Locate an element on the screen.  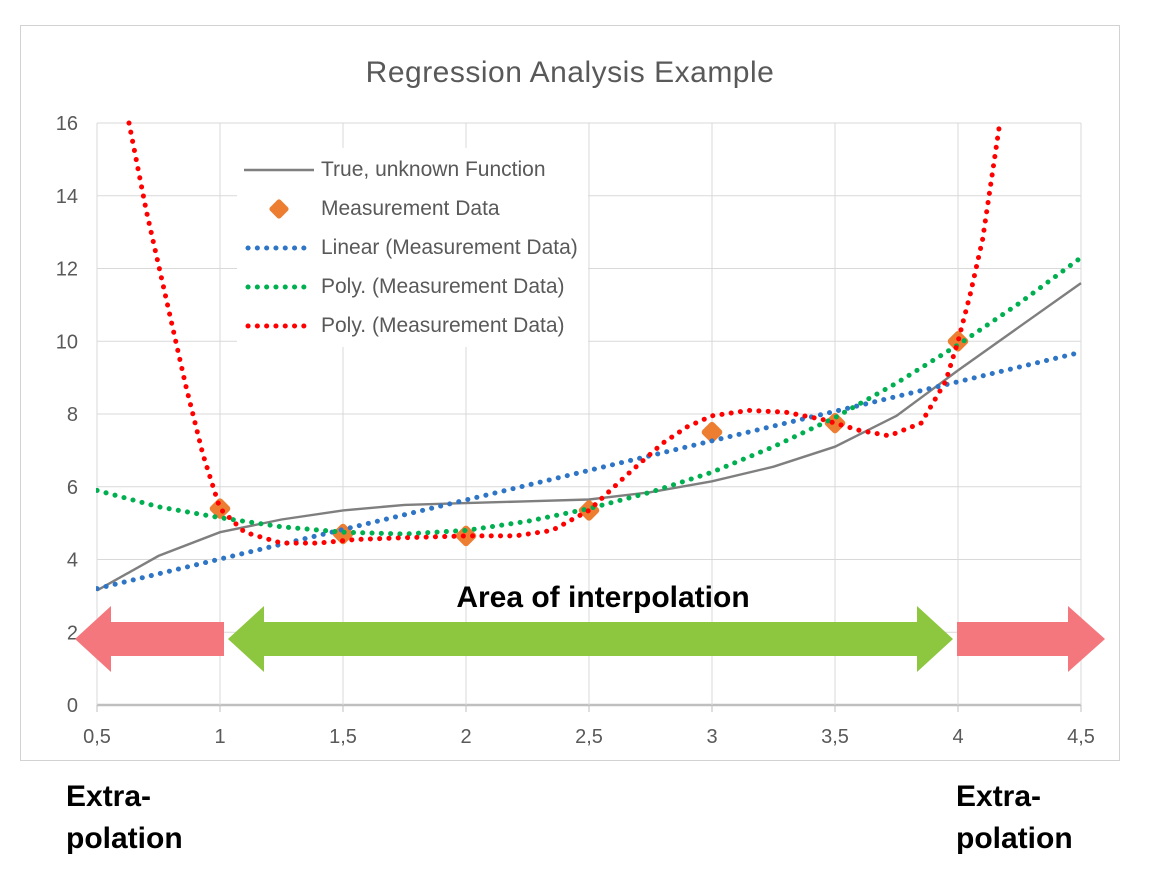
legend-item: True, unknown Function is located at coordinates (410, 169).